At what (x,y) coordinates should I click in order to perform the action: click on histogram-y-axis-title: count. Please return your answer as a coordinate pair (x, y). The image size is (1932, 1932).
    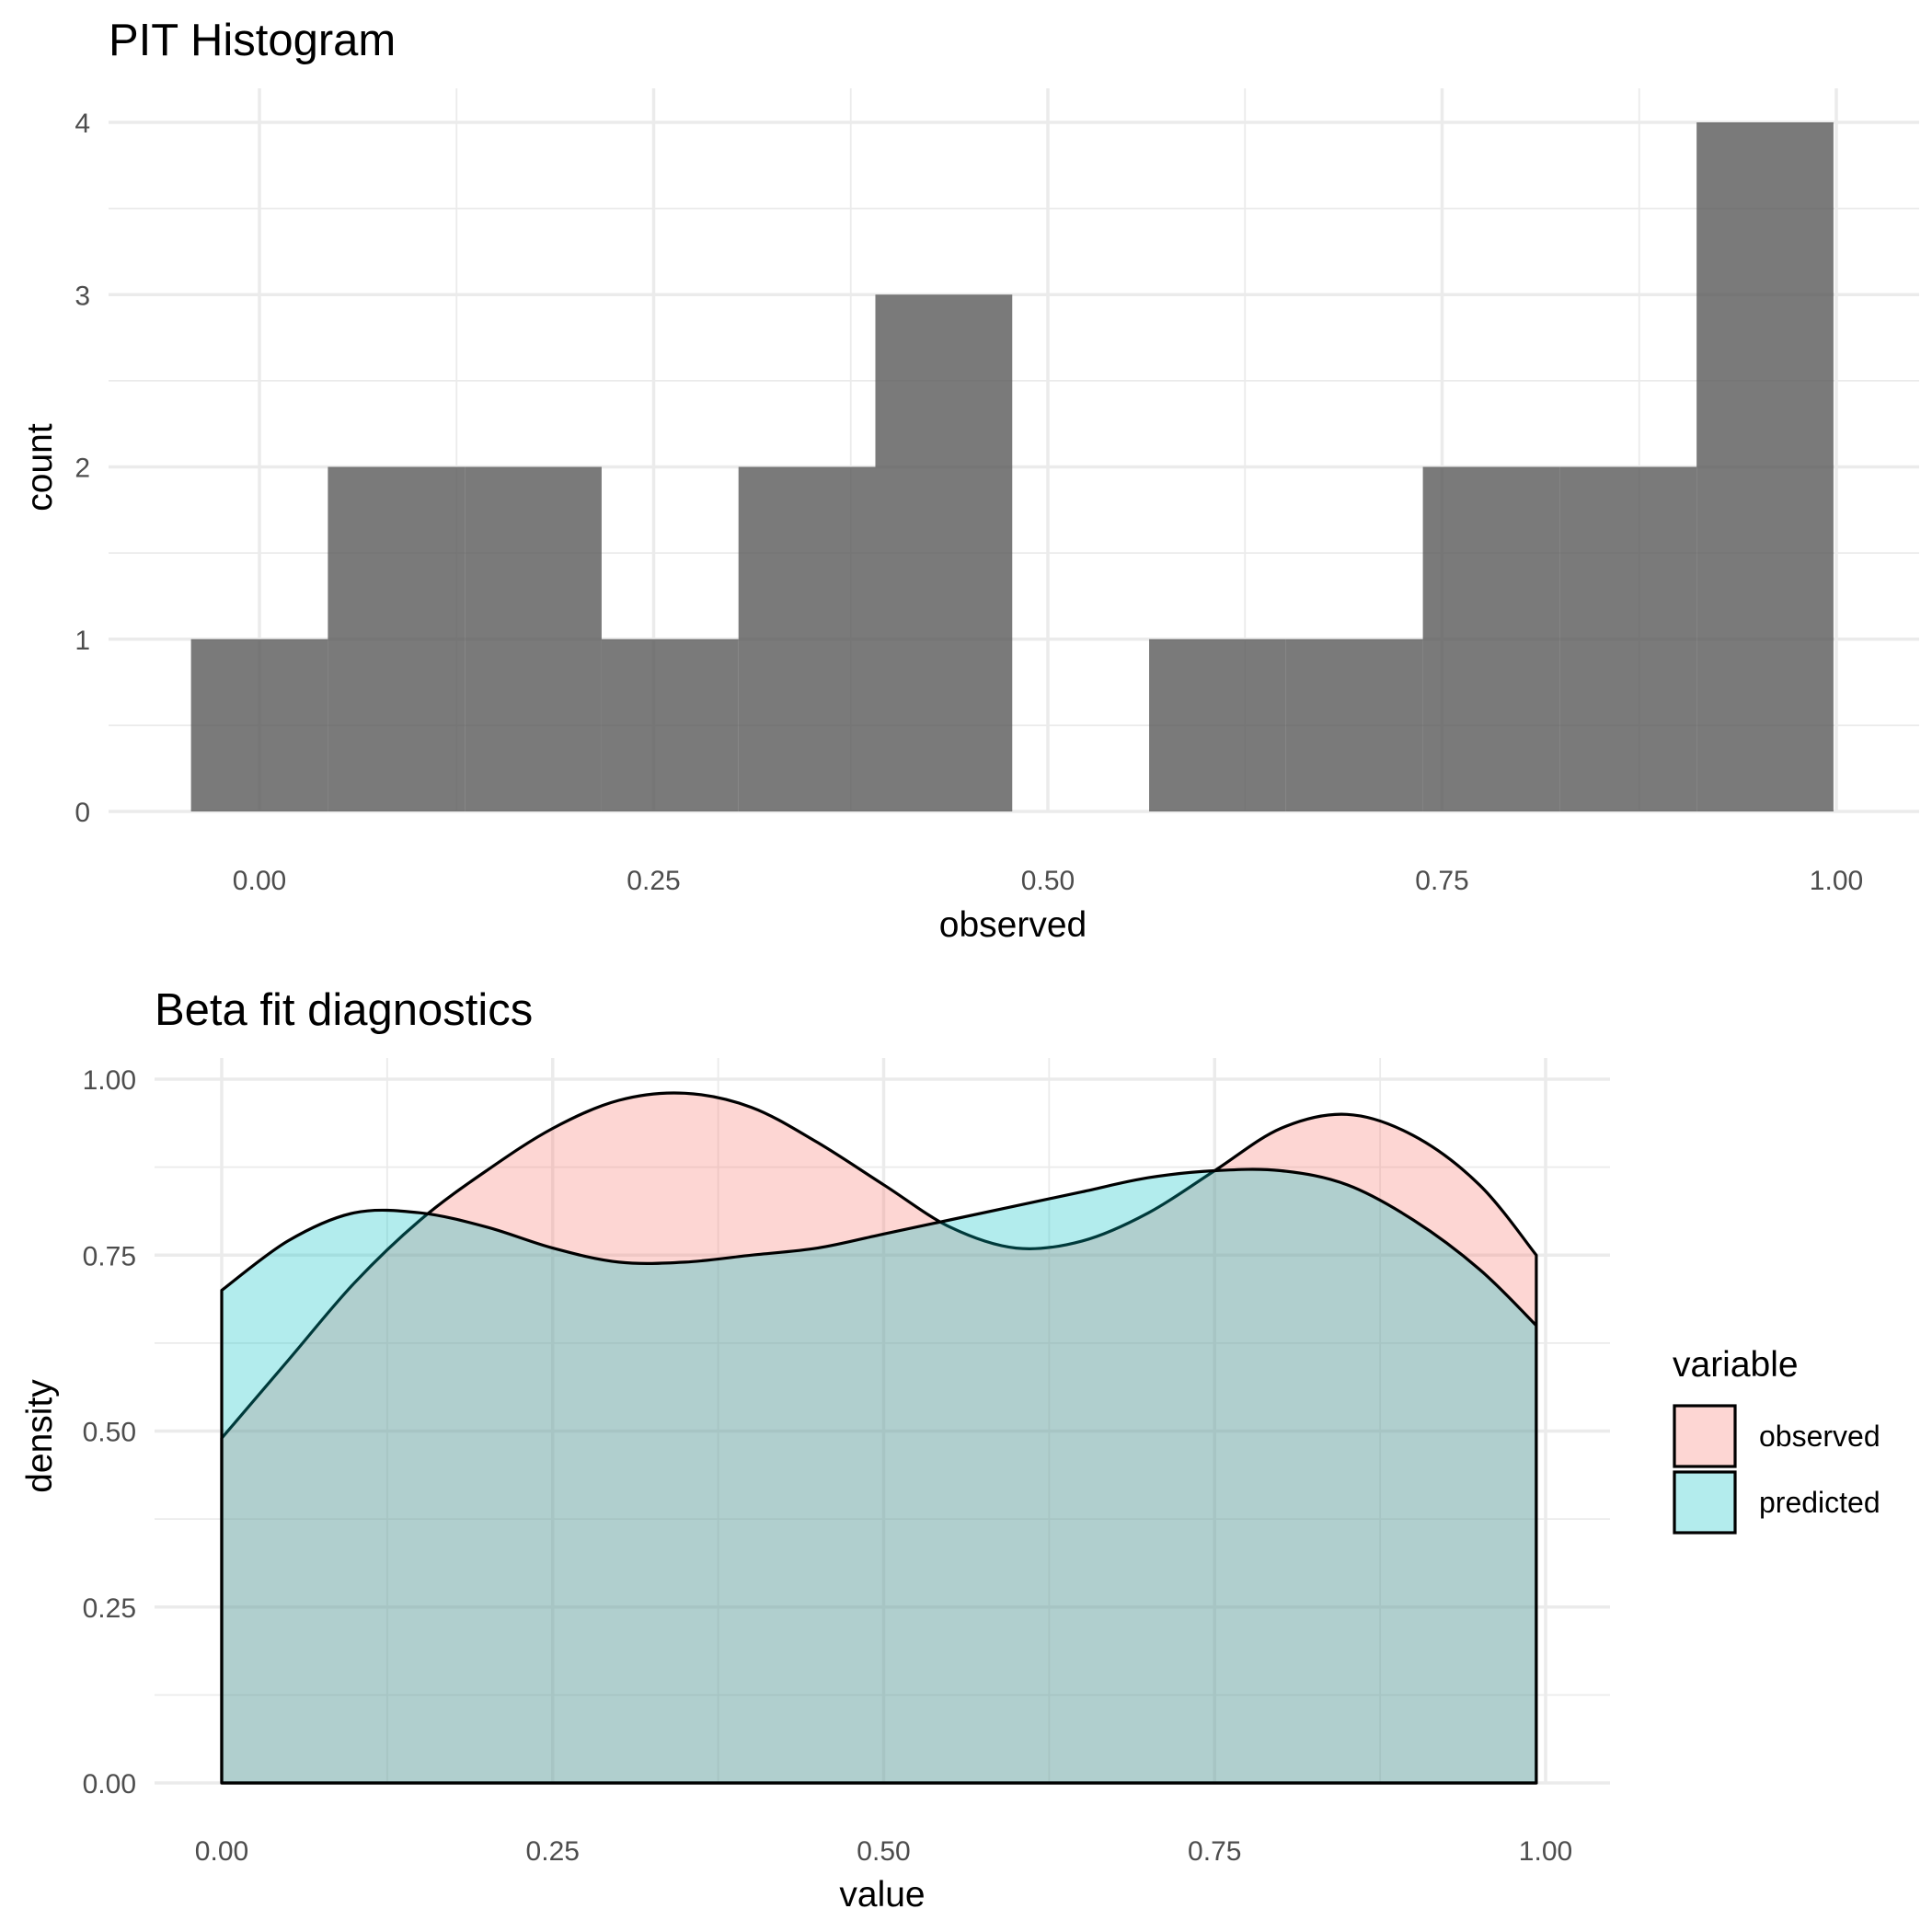
    Looking at the image, I should click on (40, 467).